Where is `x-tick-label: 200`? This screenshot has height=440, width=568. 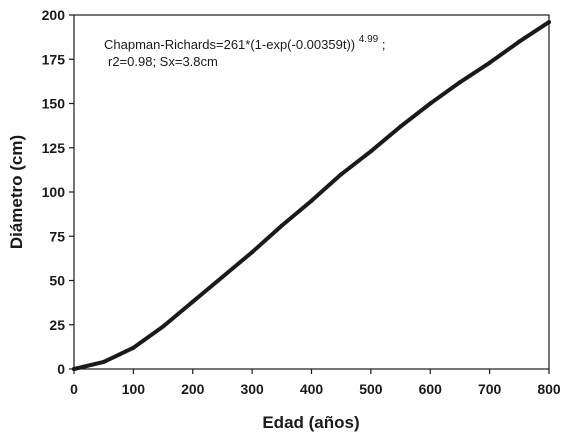 x-tick-label: 200 is located at coordinates (193, 389).